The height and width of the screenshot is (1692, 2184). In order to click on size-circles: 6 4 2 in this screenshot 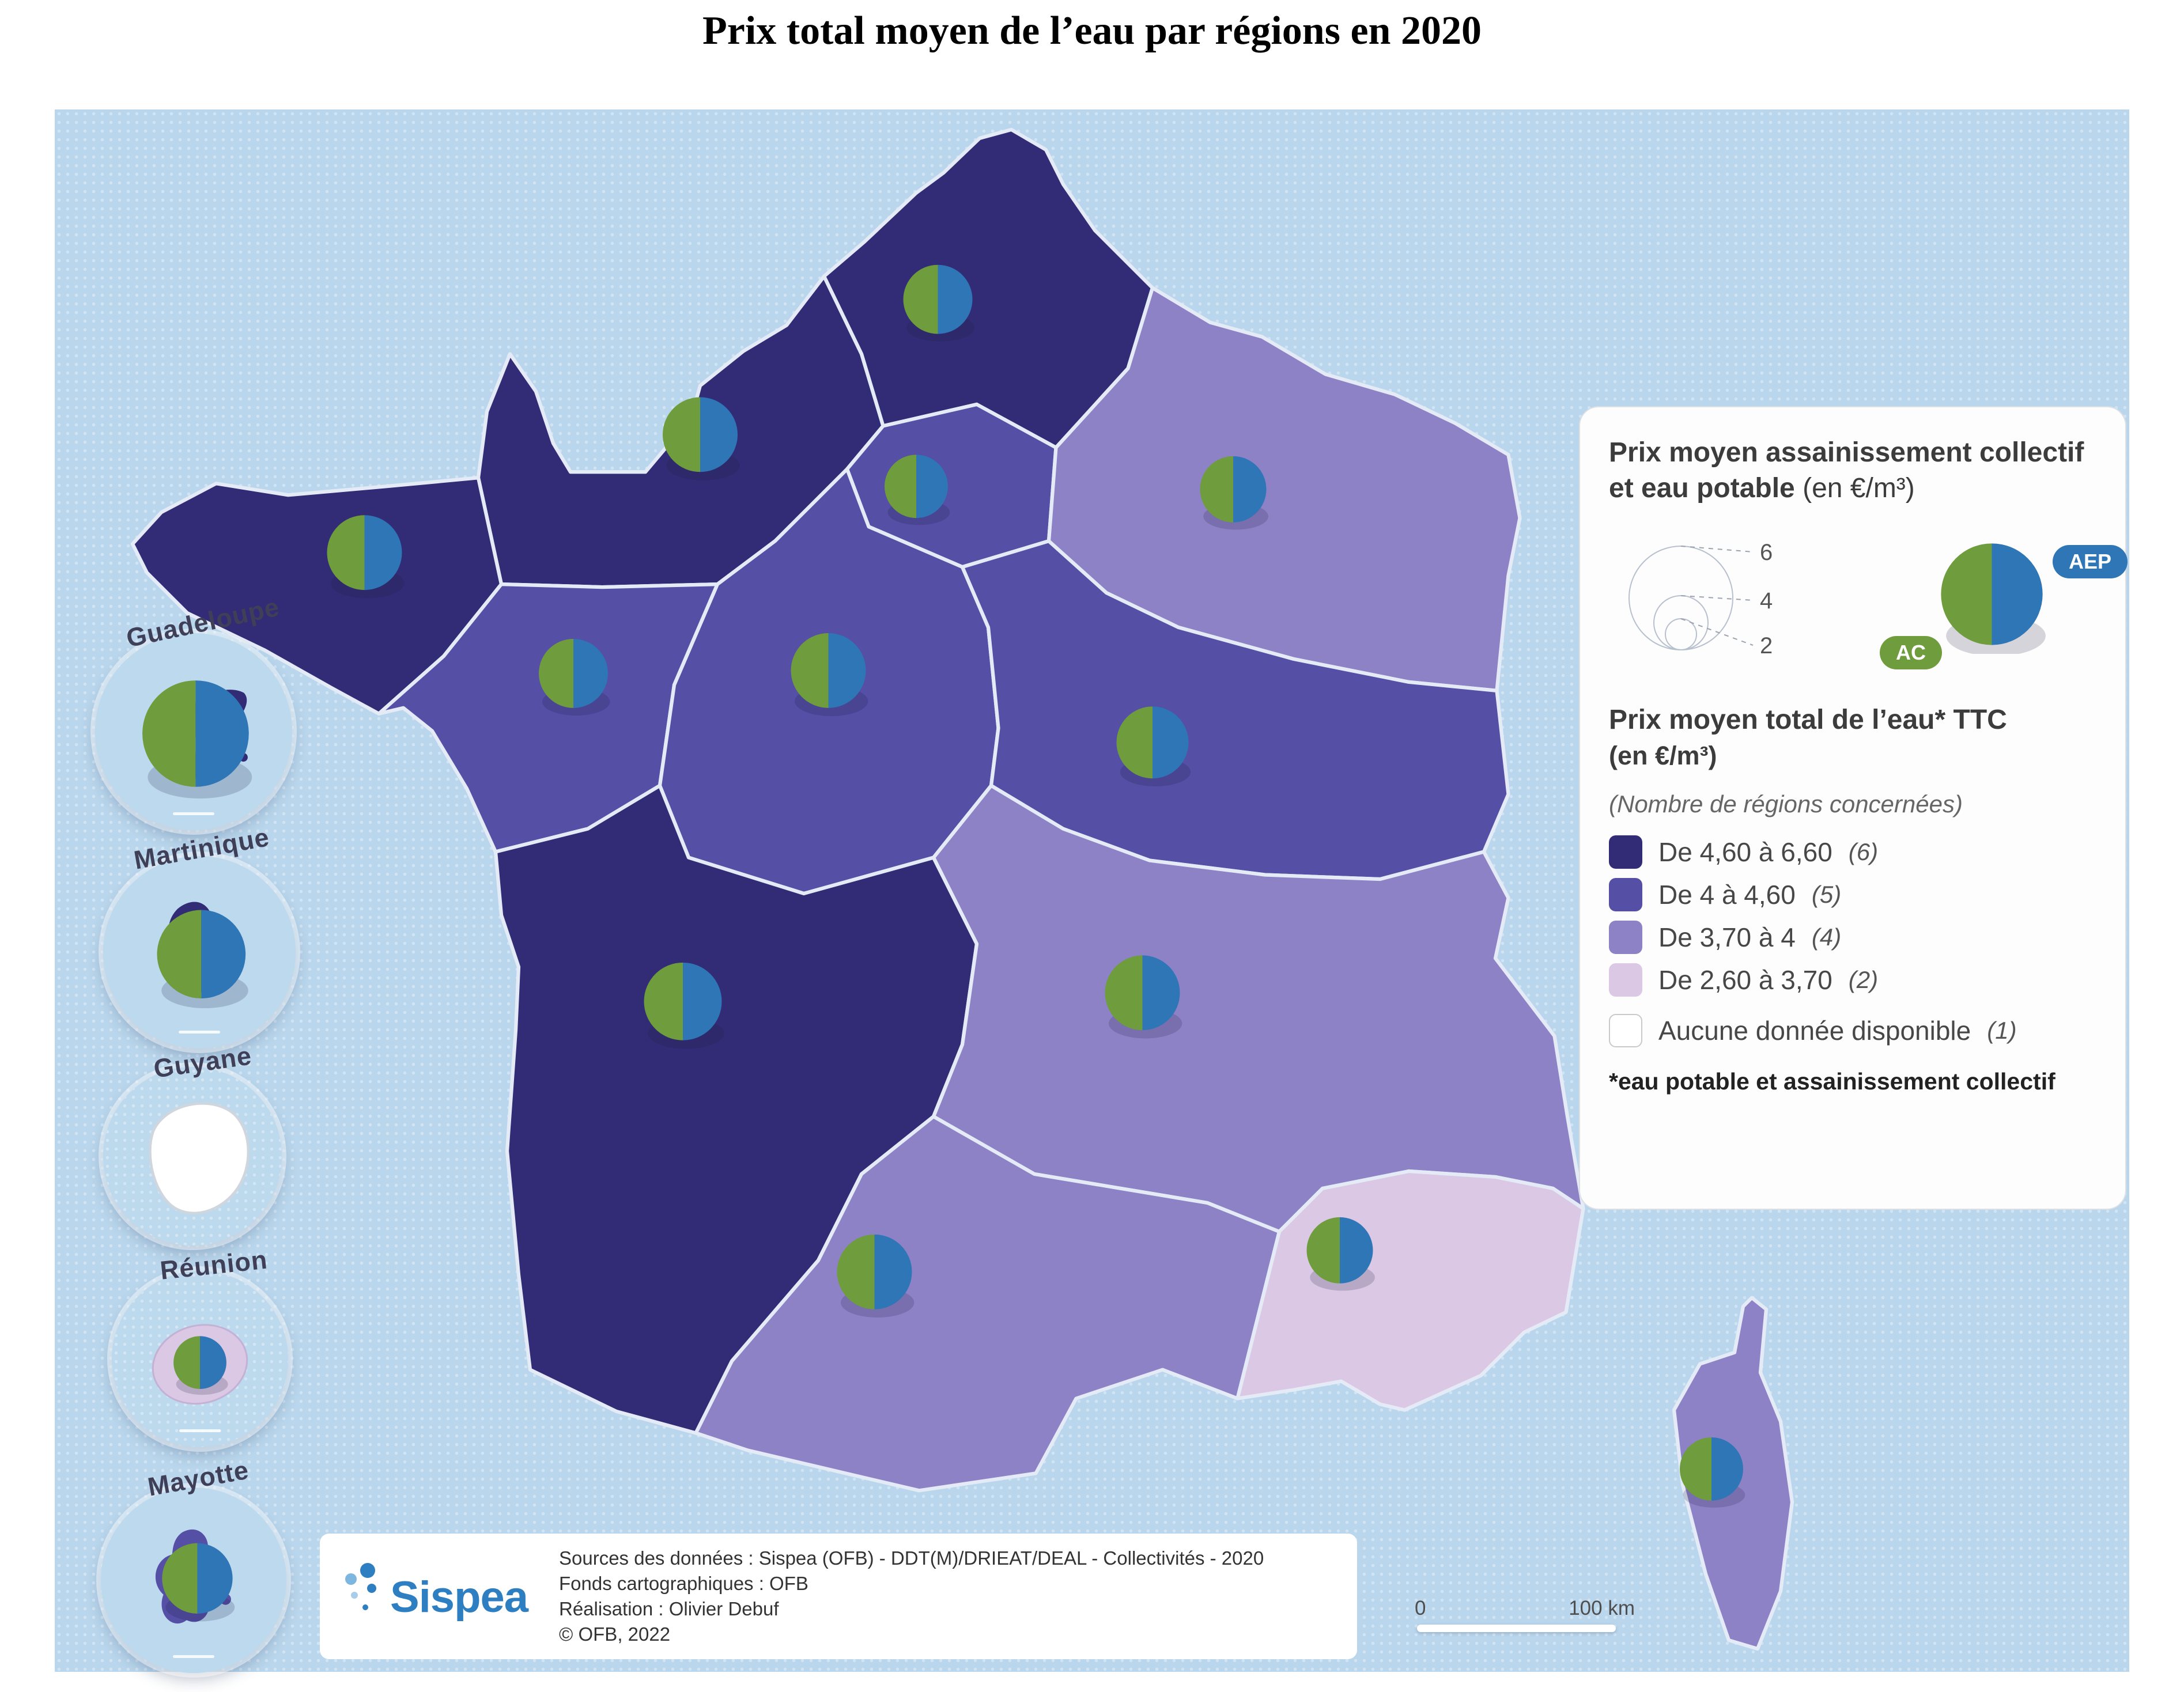, I will do `click(1700, 599)`.